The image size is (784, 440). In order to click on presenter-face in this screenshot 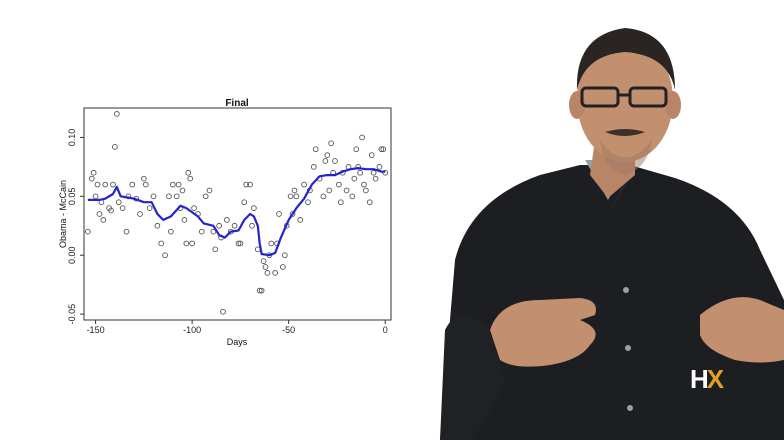, I will do `click(625, 100)`.